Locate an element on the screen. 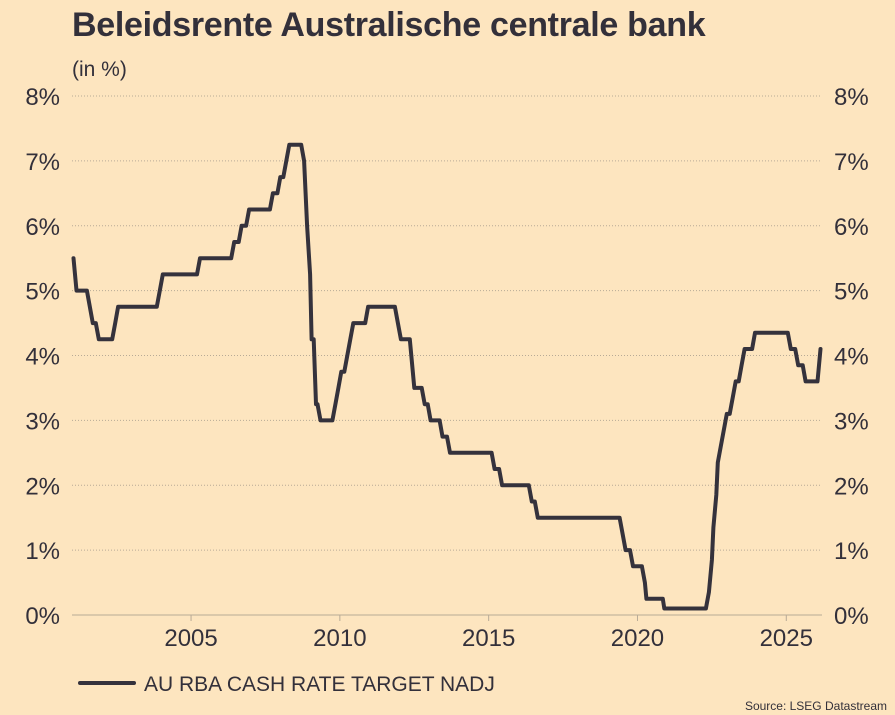  y-tick-label-right: 5% is located at coordinates (851, 292).